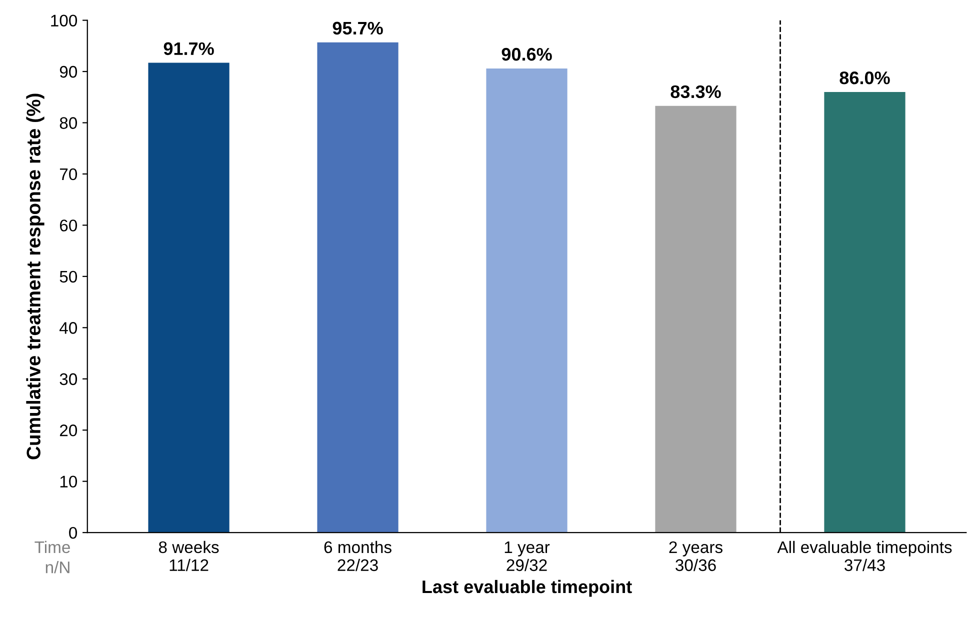 The width and height of the screenshot is (971, 634). What do you see at coordinates (527, 54) in the screenshot?
I see `data-label: 90.6%` at bounding box center [527, 54].